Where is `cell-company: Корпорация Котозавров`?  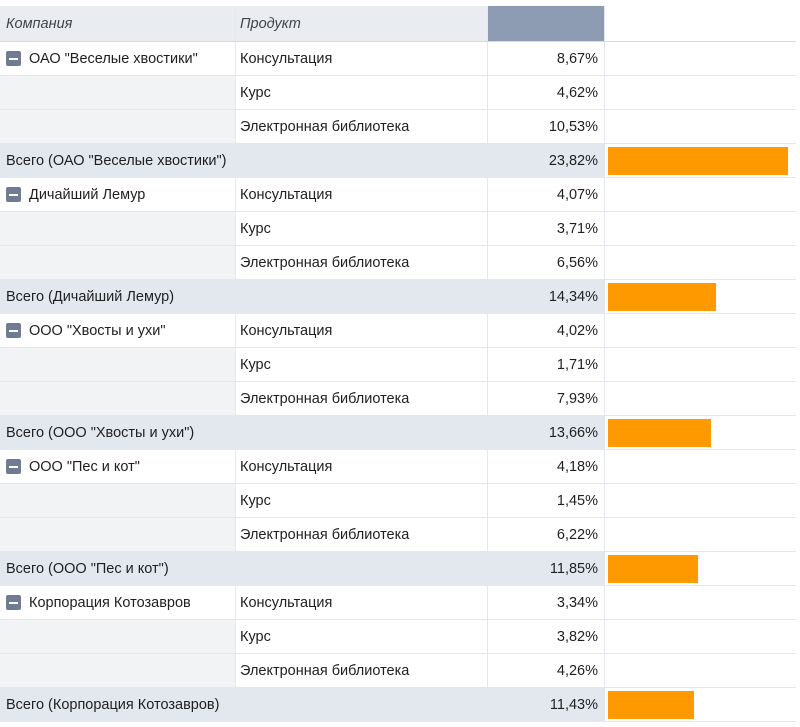
cell-company: Корпорация Котозавров is located at coordinates (118, 602).